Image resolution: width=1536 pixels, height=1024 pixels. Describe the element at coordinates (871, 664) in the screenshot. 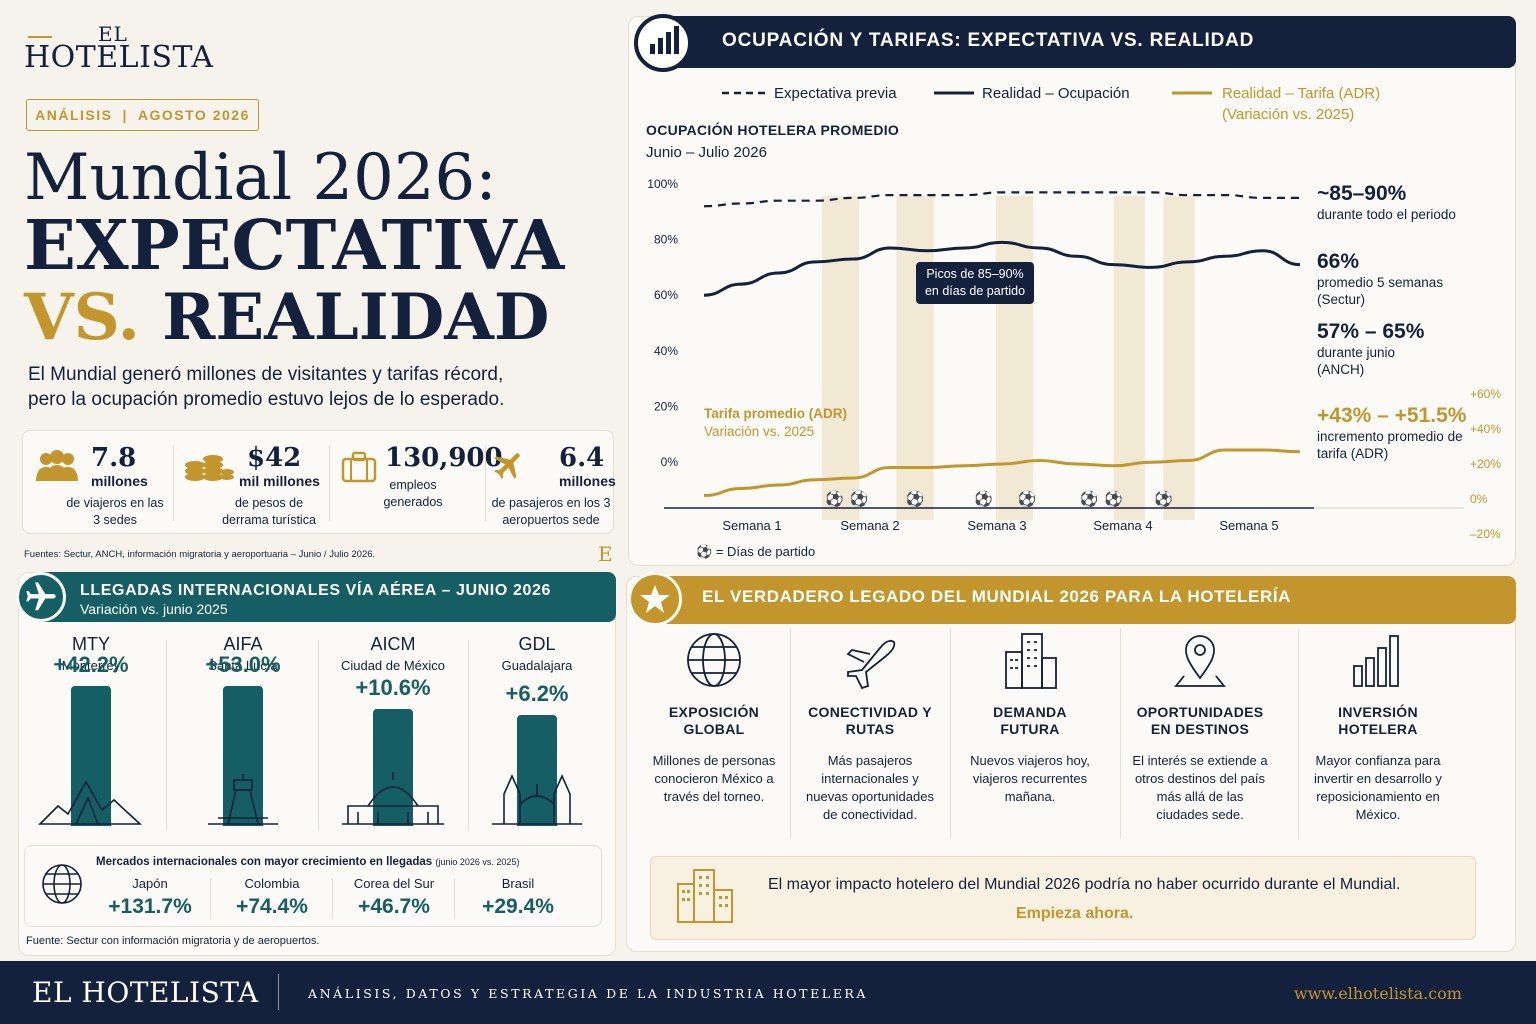

I see `airplane-icon` at that location.